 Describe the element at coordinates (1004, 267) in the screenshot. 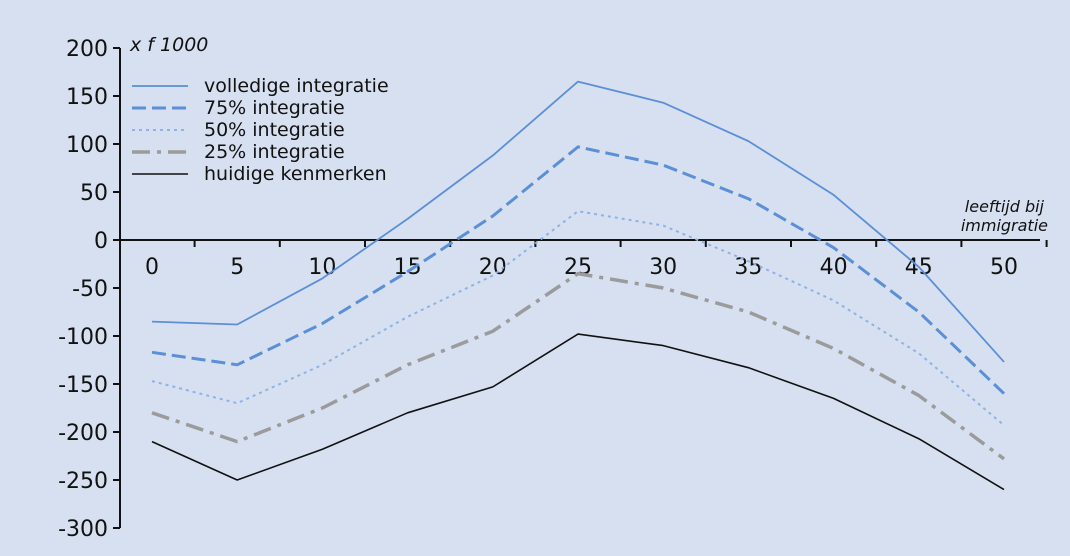

I see `x-tick-label: 50` at that location.